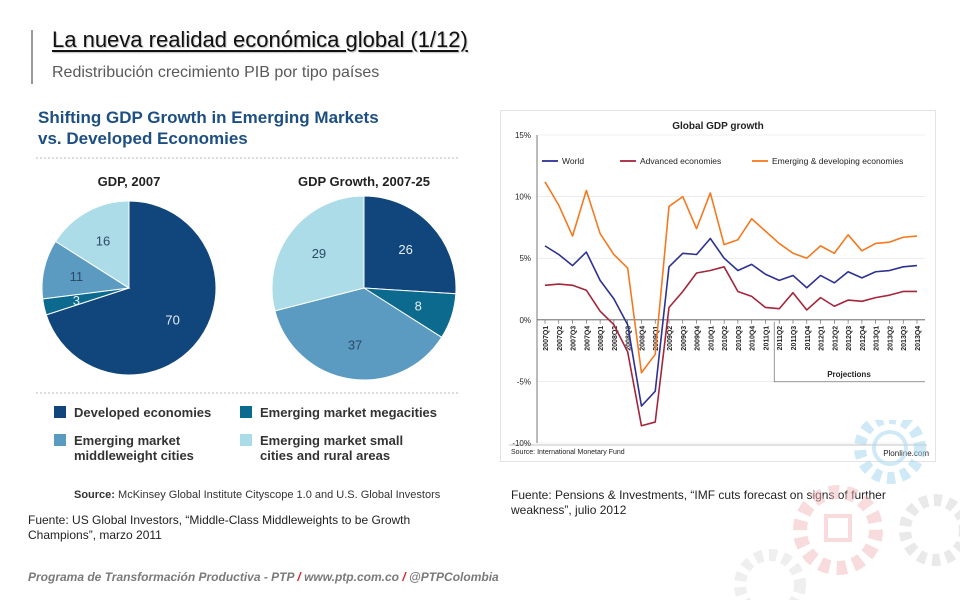 Image resolution: width=960 pixels, height=600 pixels. Describe the element at coordinates (348, 412) in the screenshot. I see `legend-label: Emerging market megacities` at that location.